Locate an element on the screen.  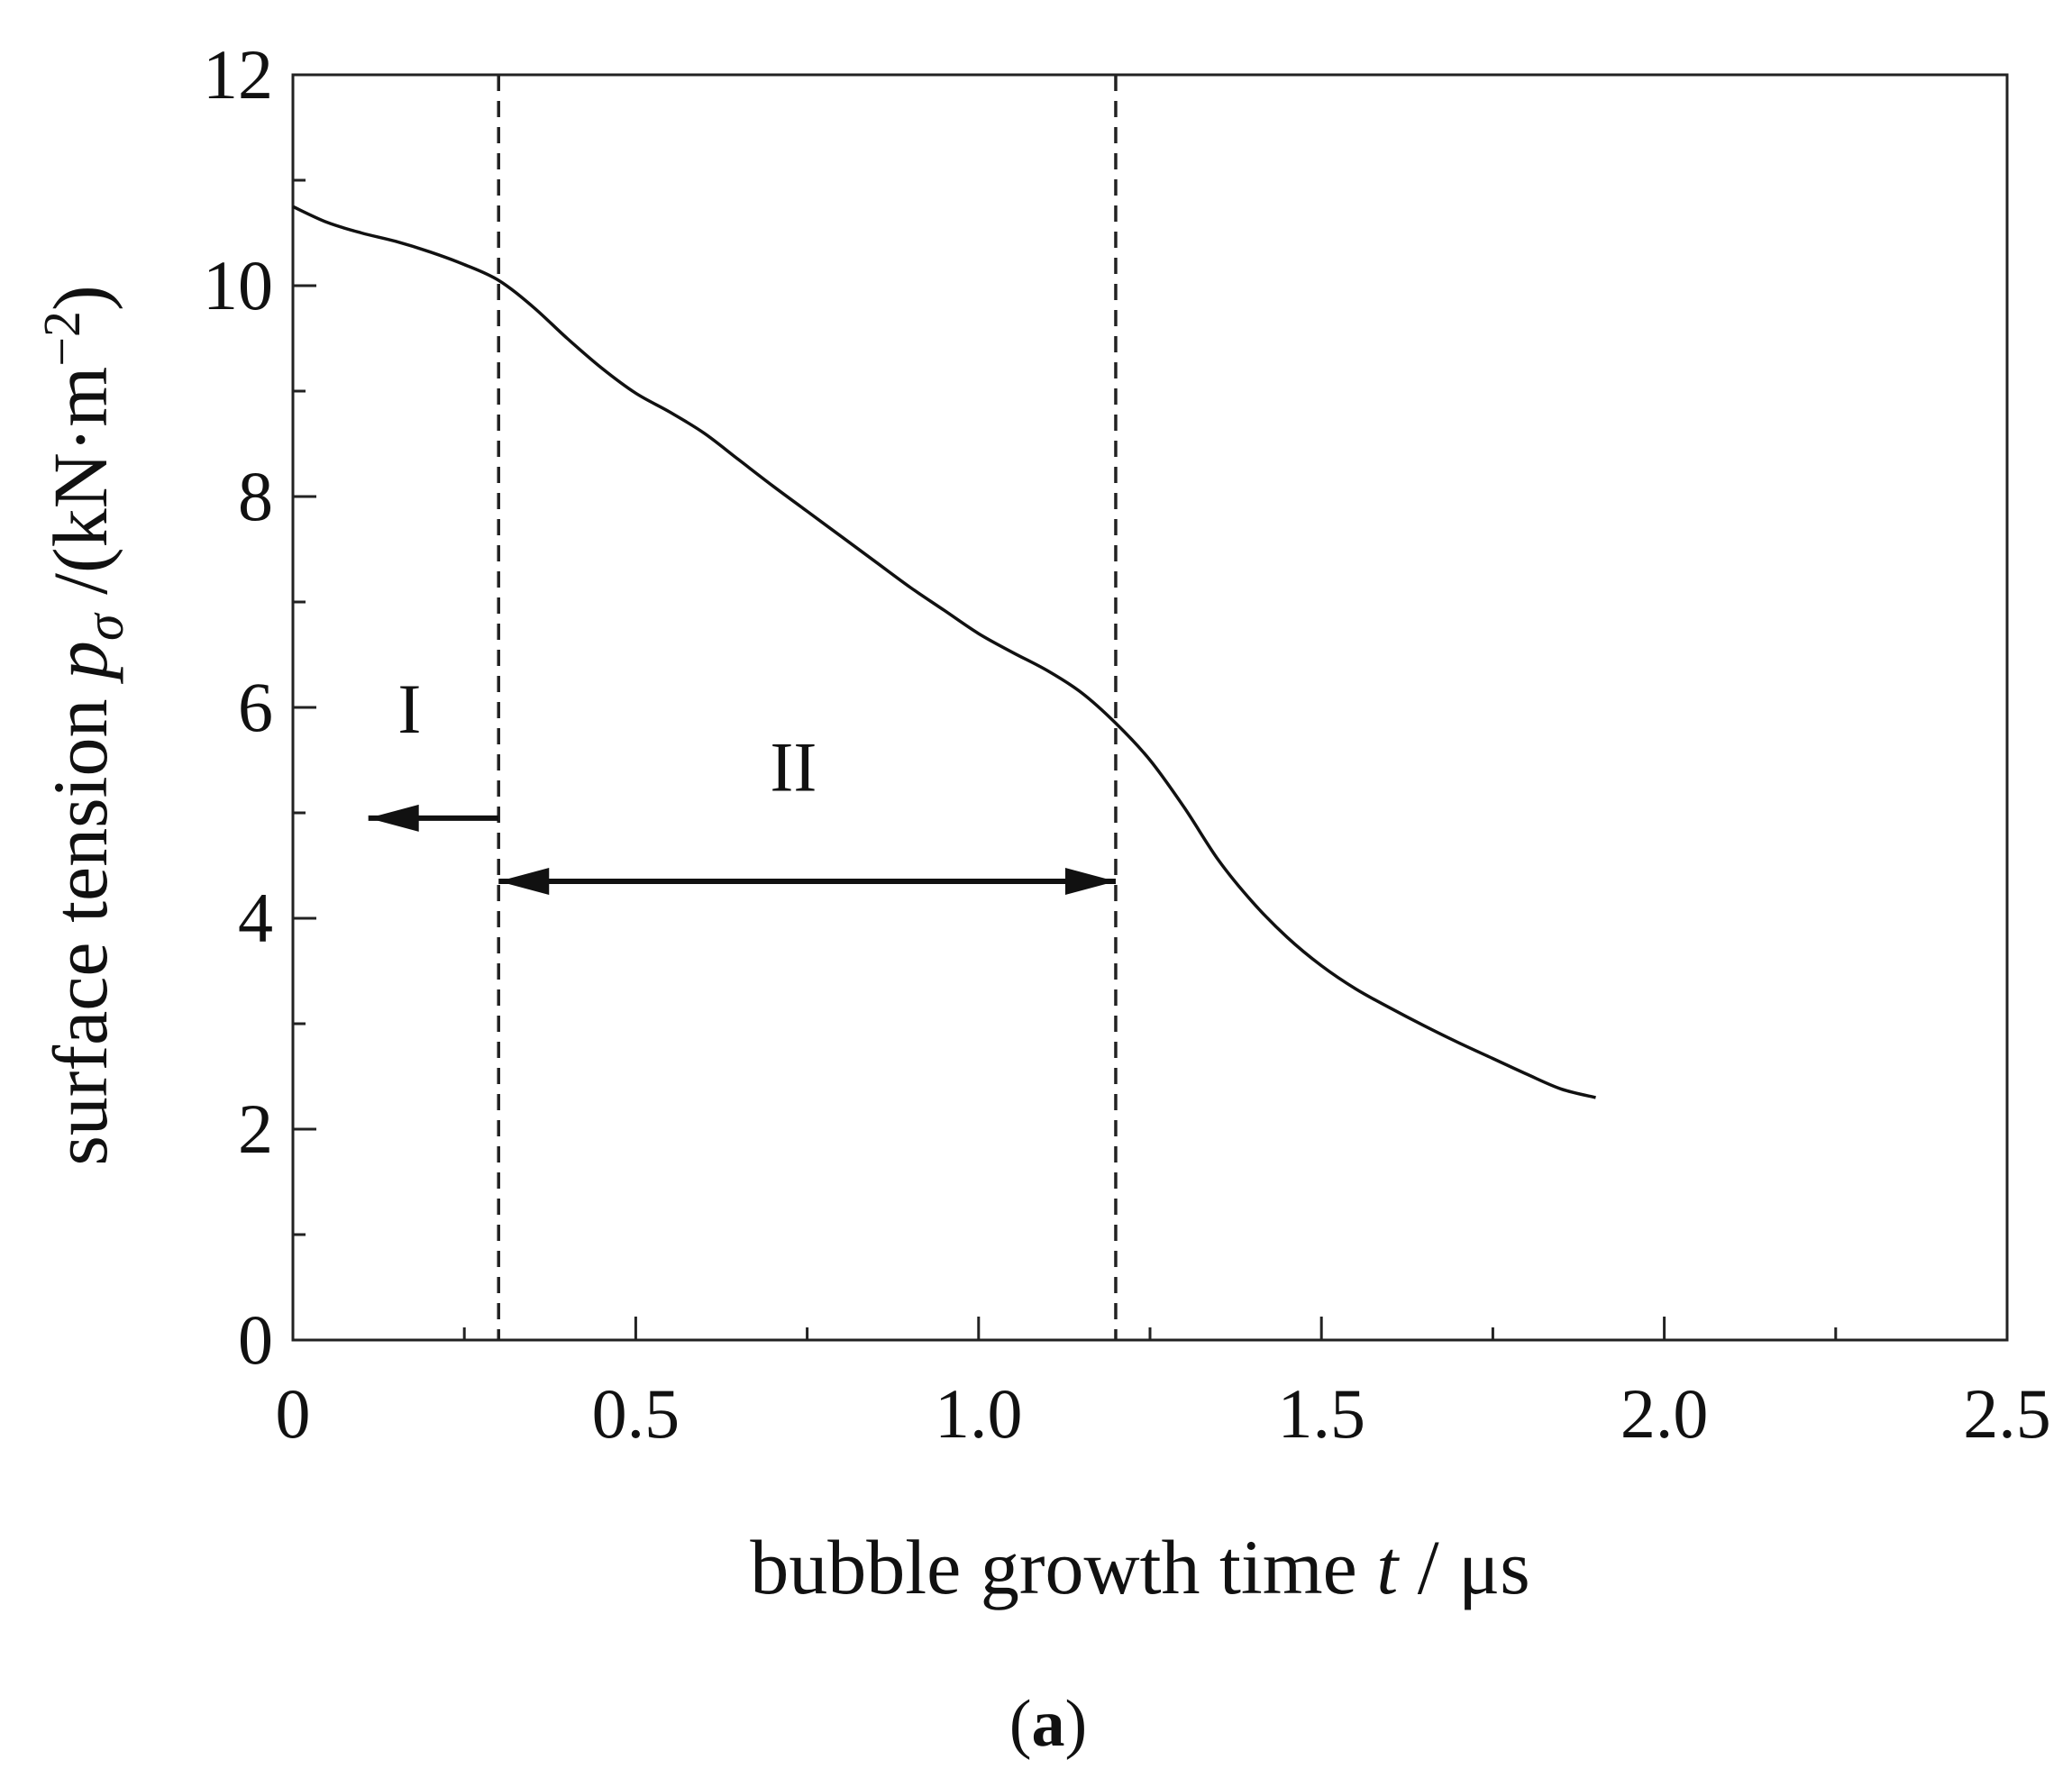
panel-caption-open: ( is located at coordinates (1020, 1724).